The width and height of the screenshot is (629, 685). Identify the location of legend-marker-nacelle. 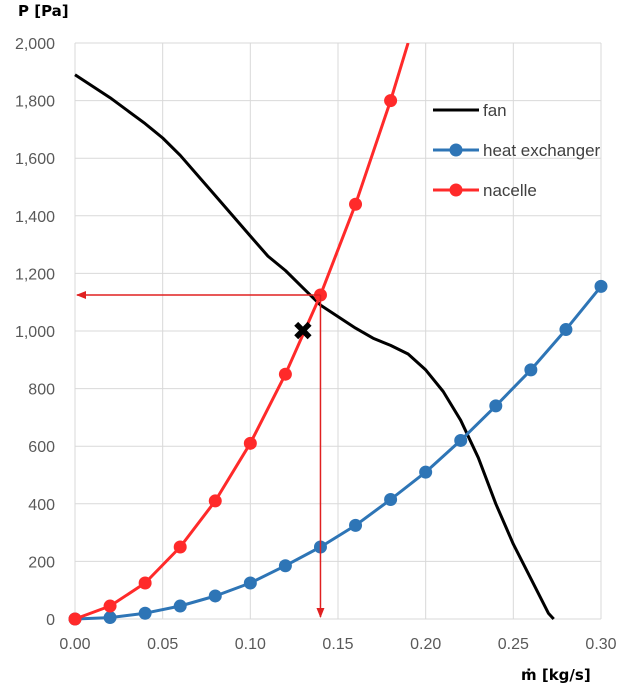
(456, 190).